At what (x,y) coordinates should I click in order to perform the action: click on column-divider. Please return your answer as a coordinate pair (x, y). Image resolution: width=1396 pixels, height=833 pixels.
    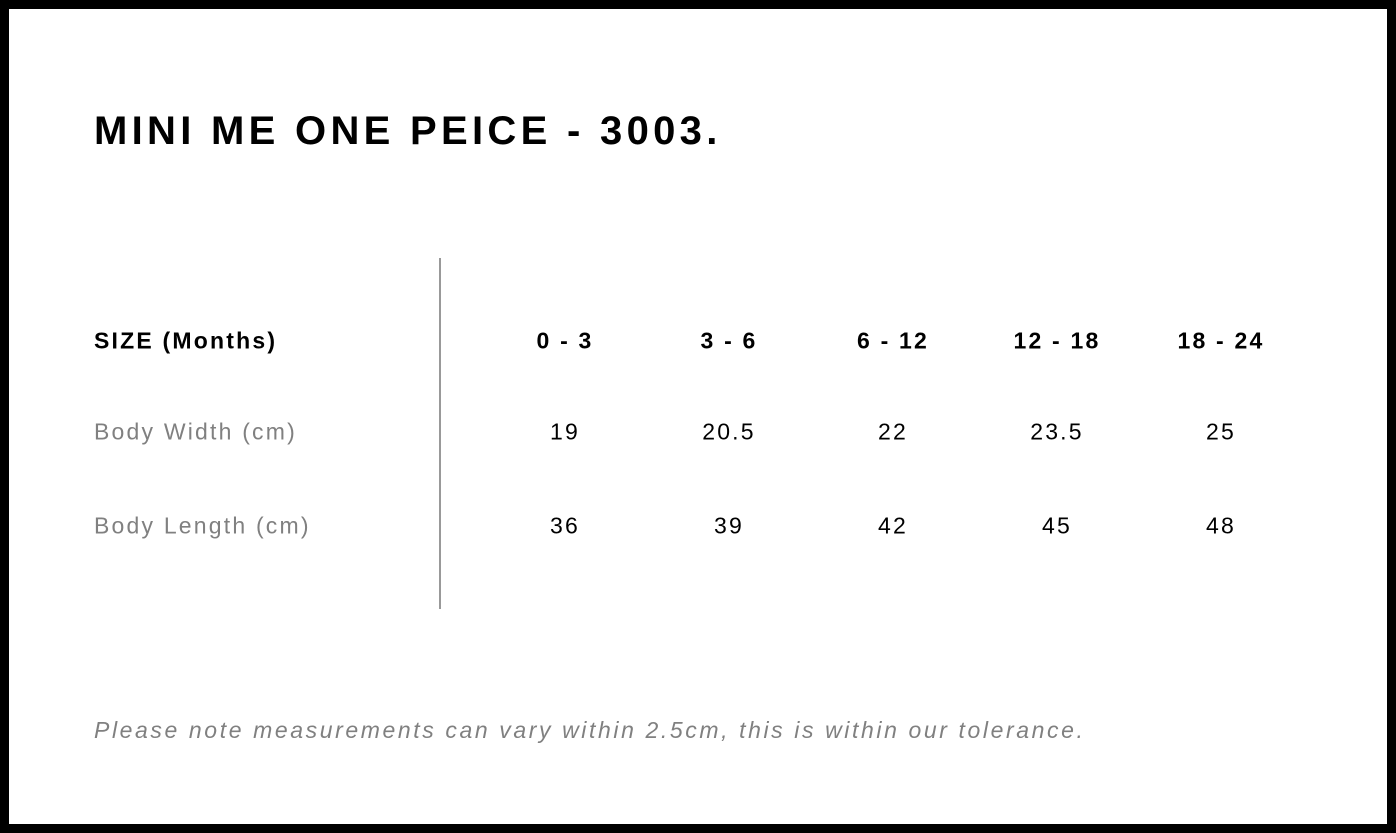
    Looking at the image, I should click on (440, 433).